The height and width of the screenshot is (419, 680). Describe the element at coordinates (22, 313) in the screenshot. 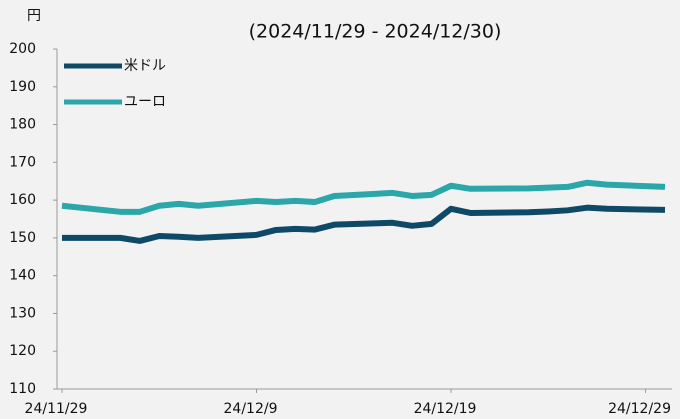

I see `y-tick-label: 130` at that location.